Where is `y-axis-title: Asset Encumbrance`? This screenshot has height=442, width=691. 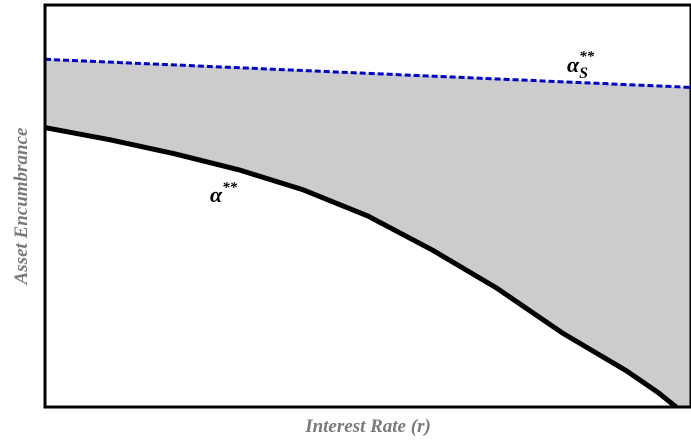
y-axis-title: Asset Encumbrance is located at coordinates (21, 206).